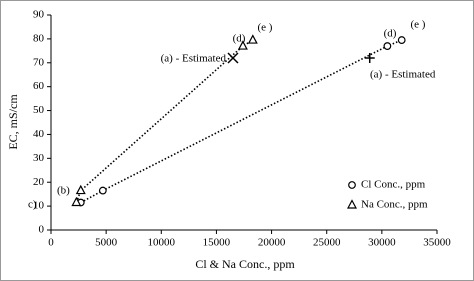  What do you see at coordinates (39, 110) in the screenshot?
I see `y-tick-label: 50` at bounding box center [39, 110].